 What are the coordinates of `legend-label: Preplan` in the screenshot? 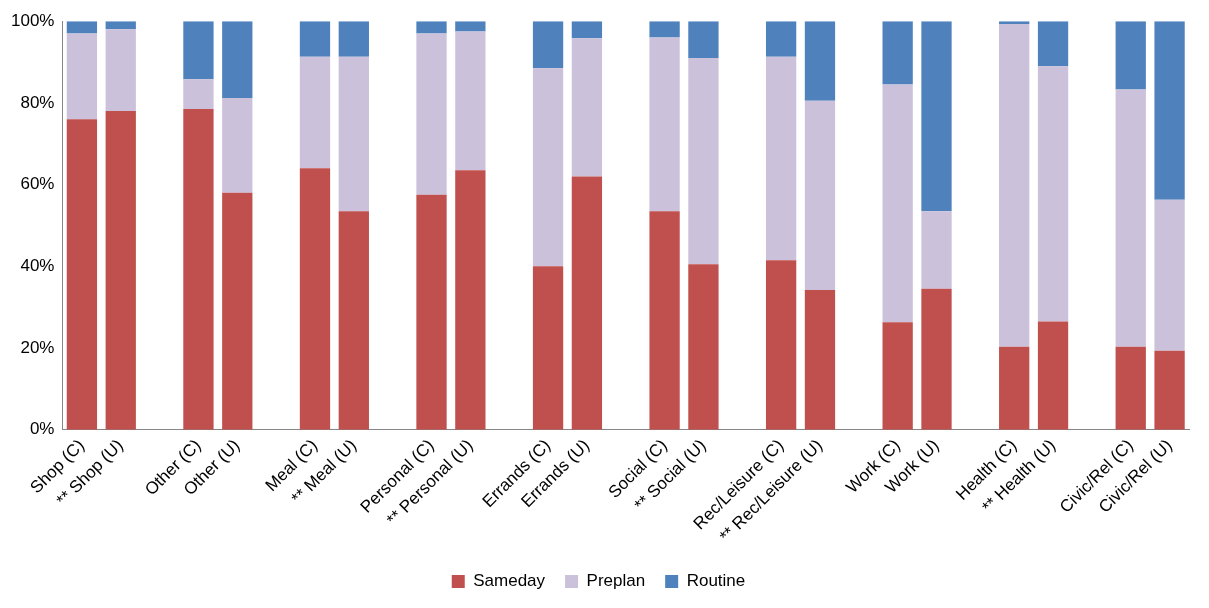 It's located at (616, 581).